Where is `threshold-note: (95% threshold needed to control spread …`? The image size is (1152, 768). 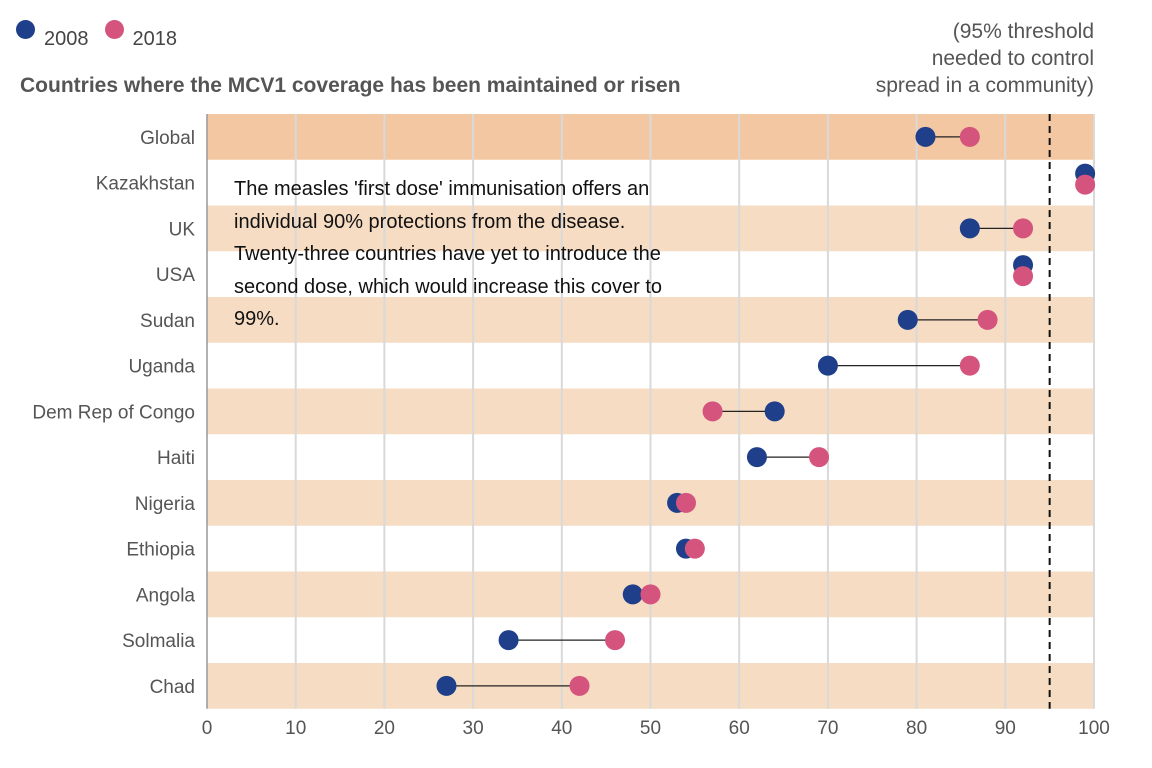 threshold-note: (95% threshold needed to control spread … is located at coordinates (934, 58).